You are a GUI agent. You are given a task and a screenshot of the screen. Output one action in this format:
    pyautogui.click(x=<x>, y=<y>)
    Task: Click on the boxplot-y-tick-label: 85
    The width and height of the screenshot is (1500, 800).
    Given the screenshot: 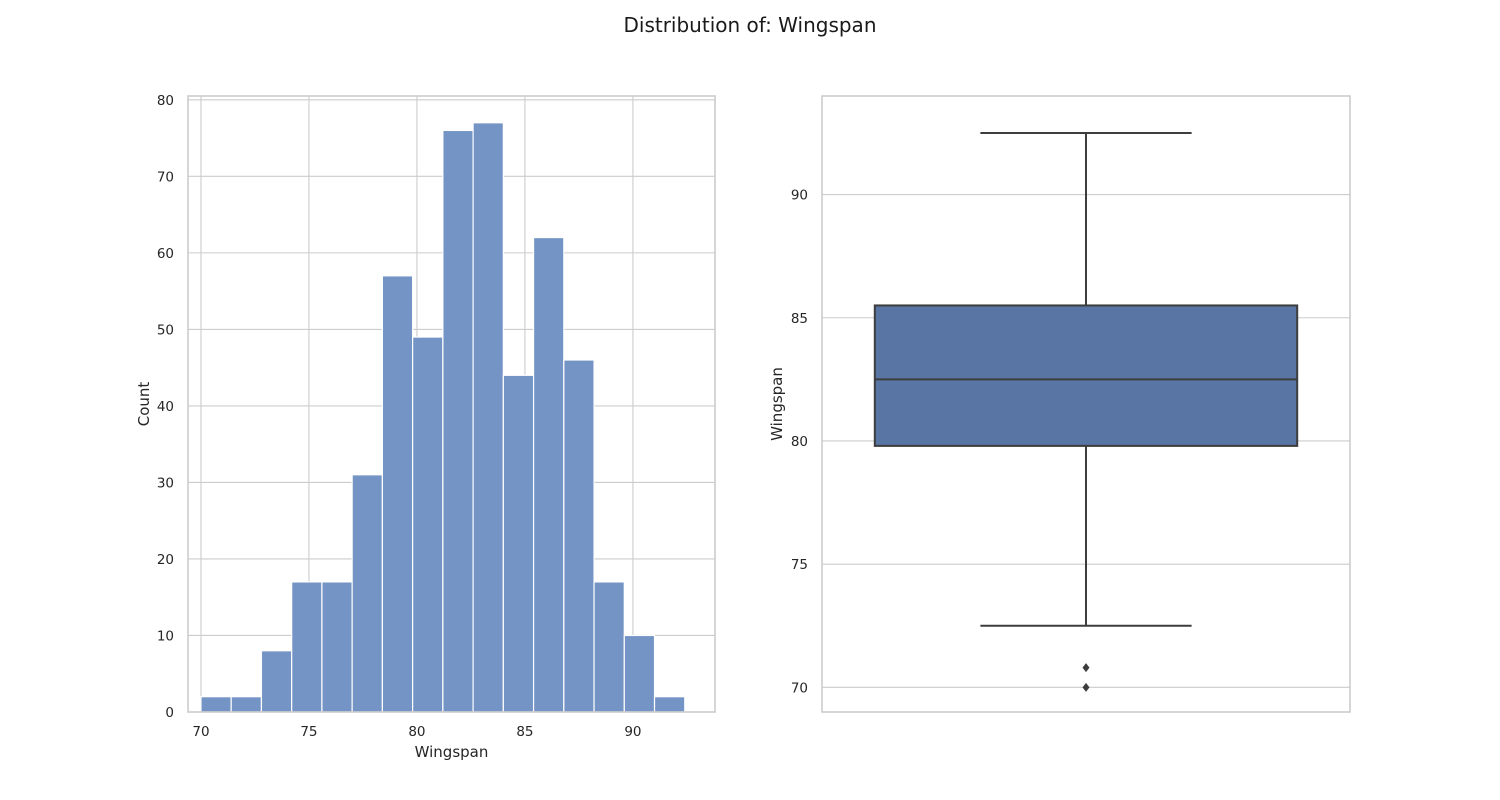 What is the action you would take?
    pyautogui.click(x=799, y=319)
    